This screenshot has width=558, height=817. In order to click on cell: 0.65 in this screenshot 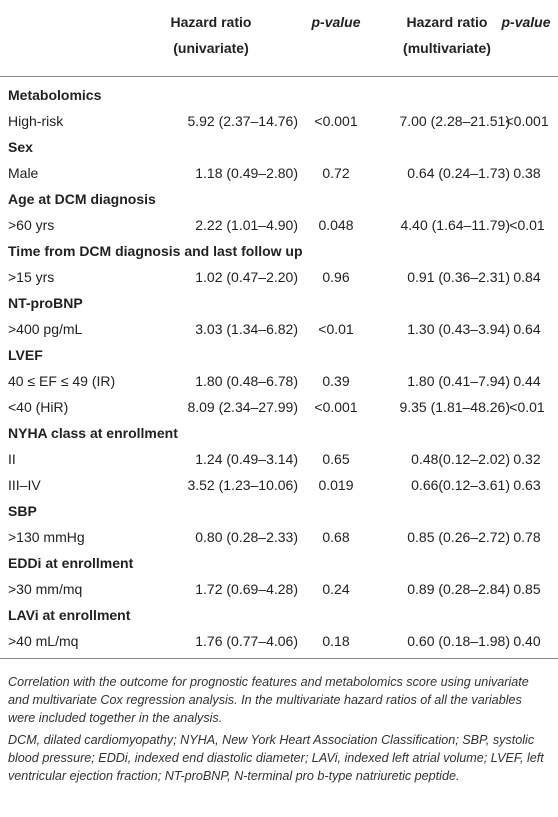, I will do `click(336, 459)`.